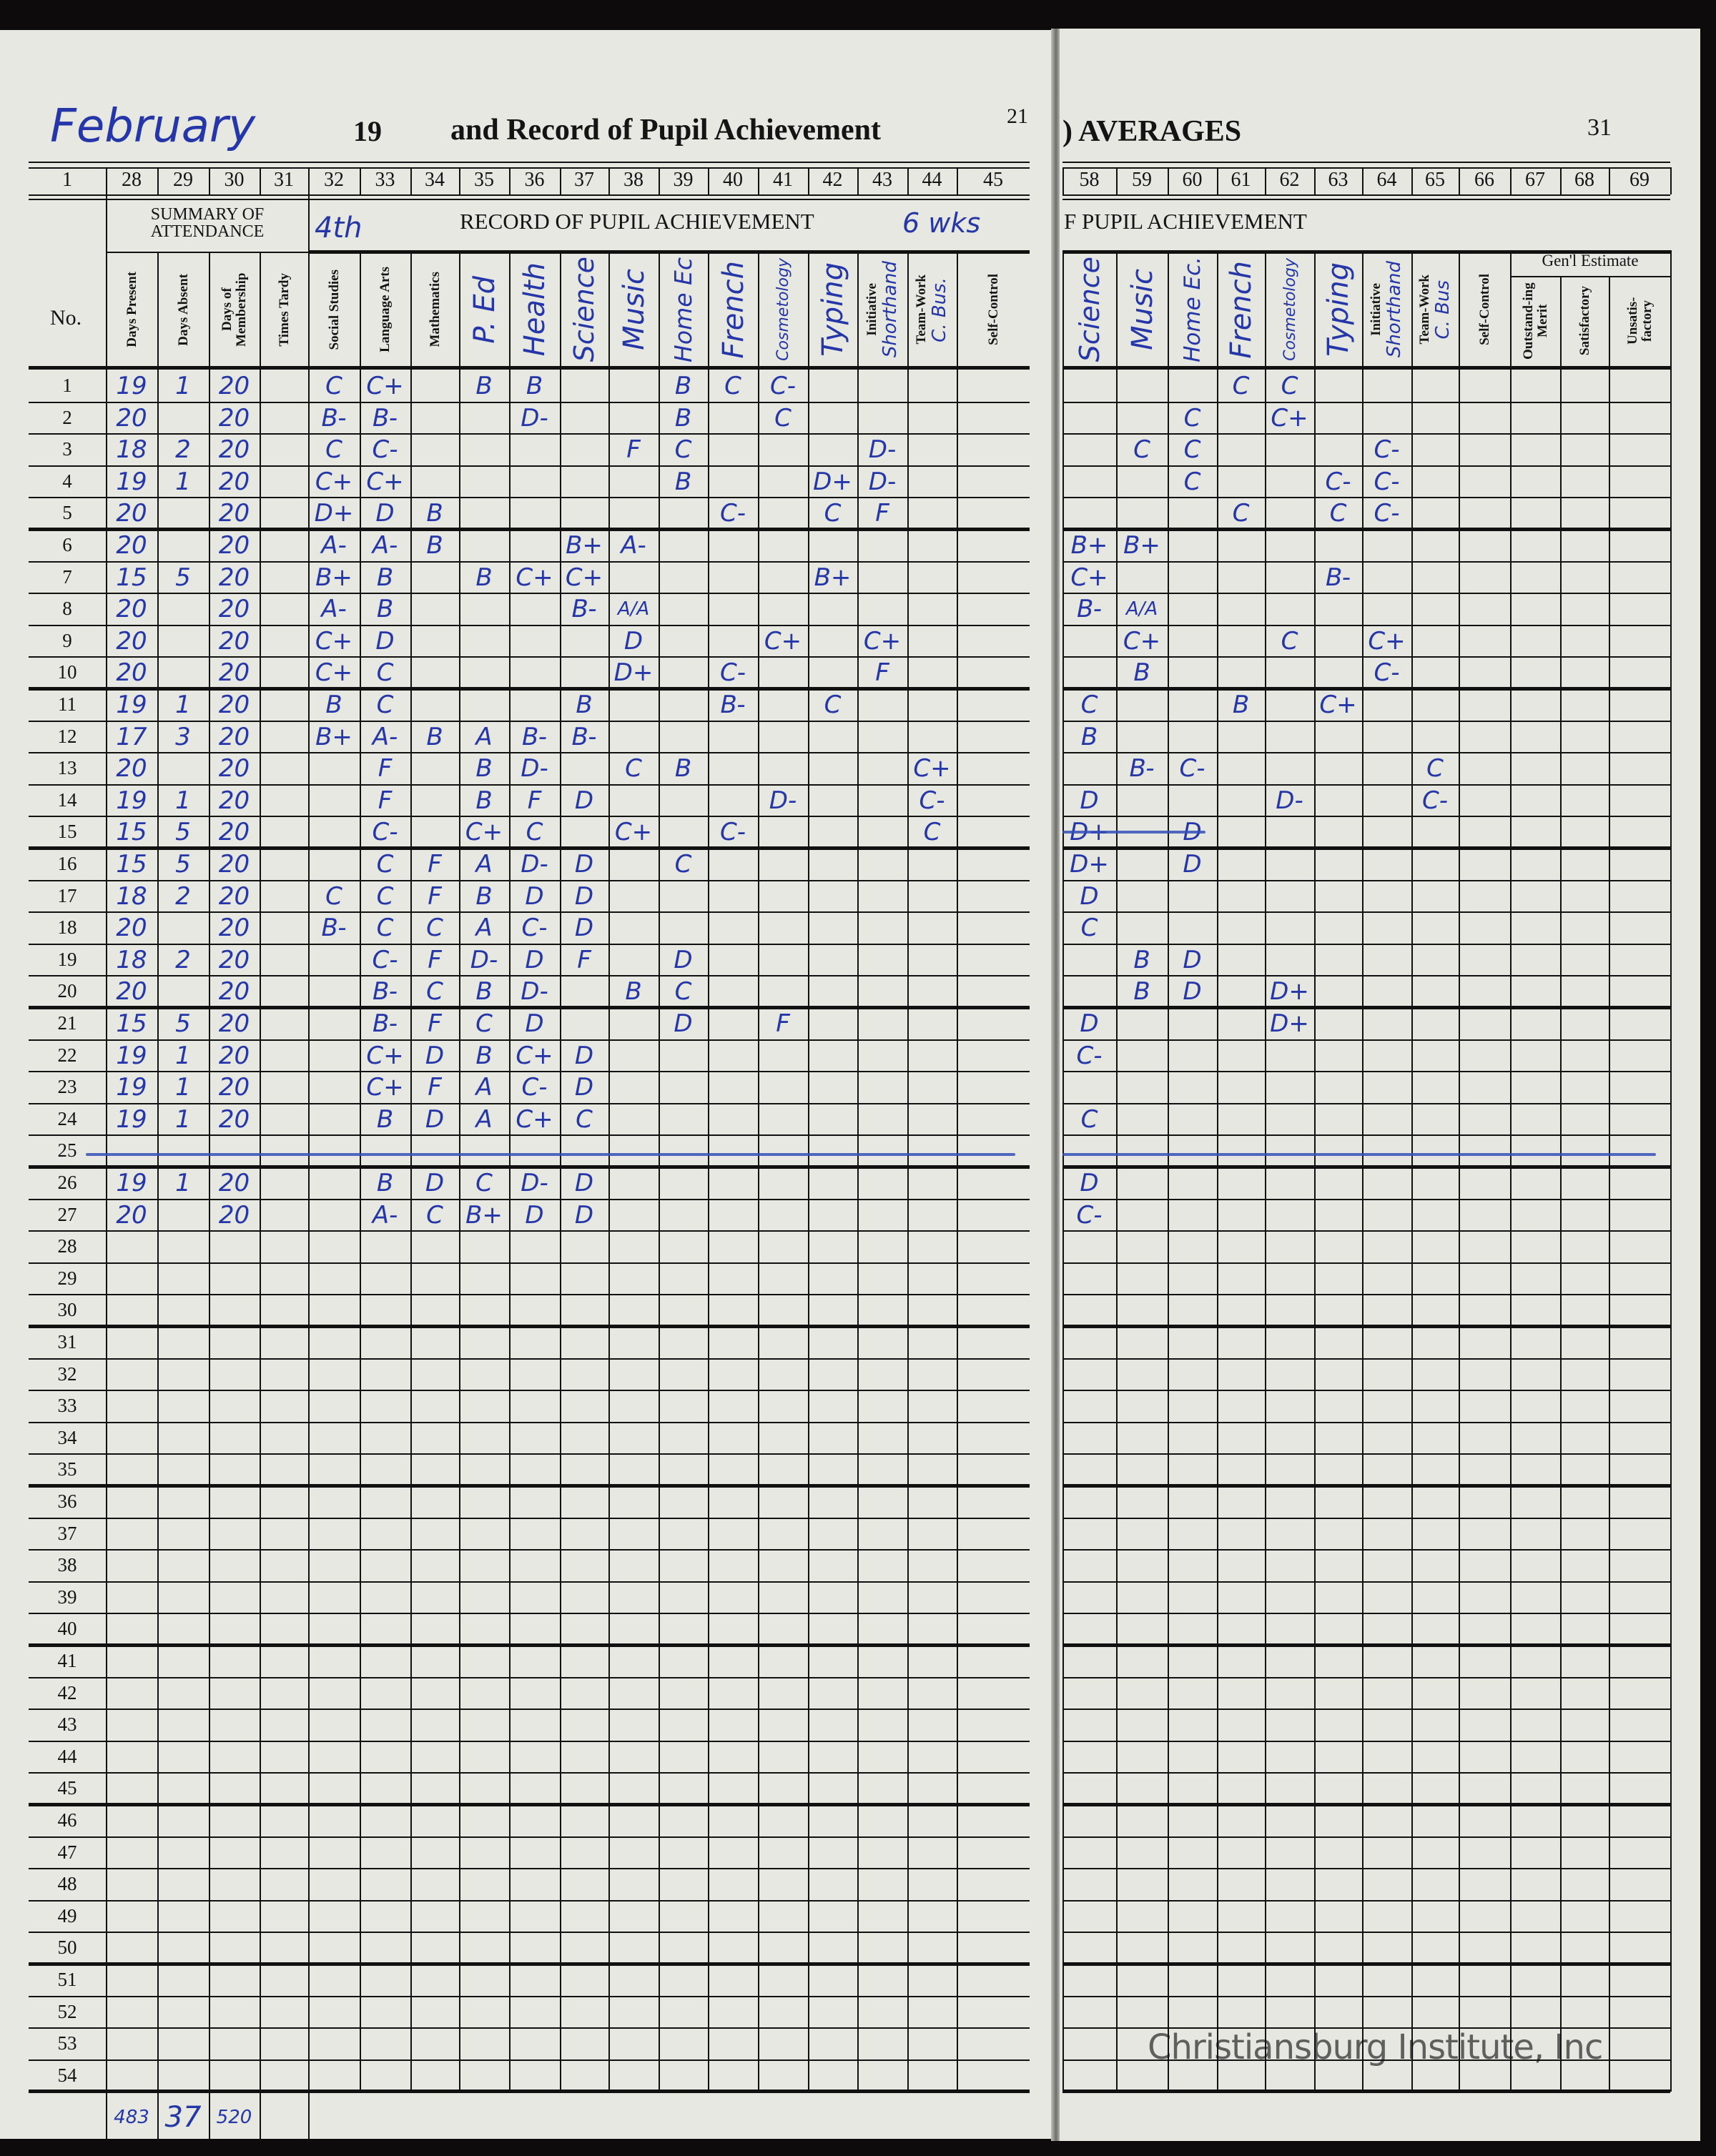 This screenshot has width=1716, height=2156. Describe the element at coordinates (385, 180) in the screenshot. I see `column-number: 33` at that location.